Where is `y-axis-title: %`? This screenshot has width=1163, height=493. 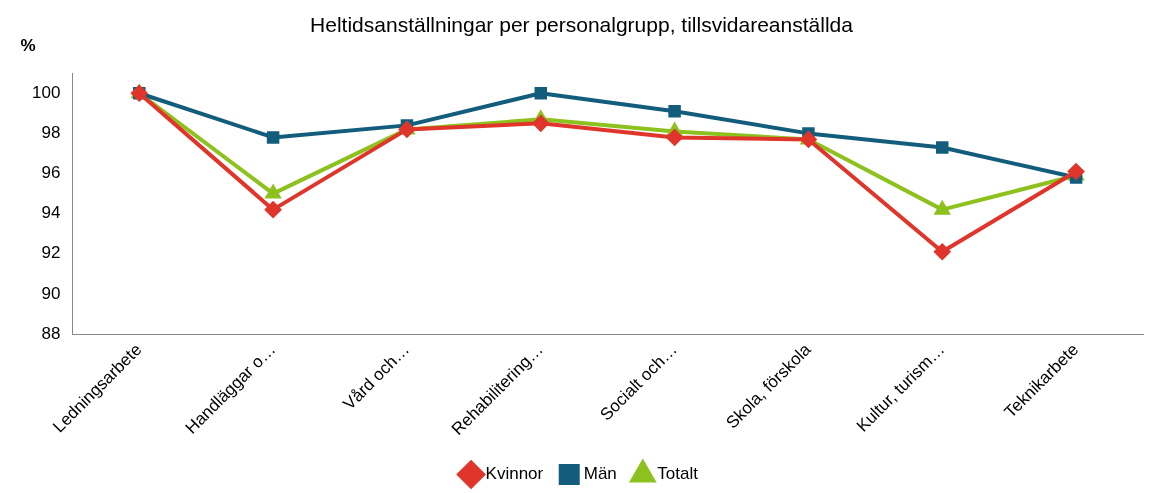 y-axis-title: % is located at coordinates (28, 46).